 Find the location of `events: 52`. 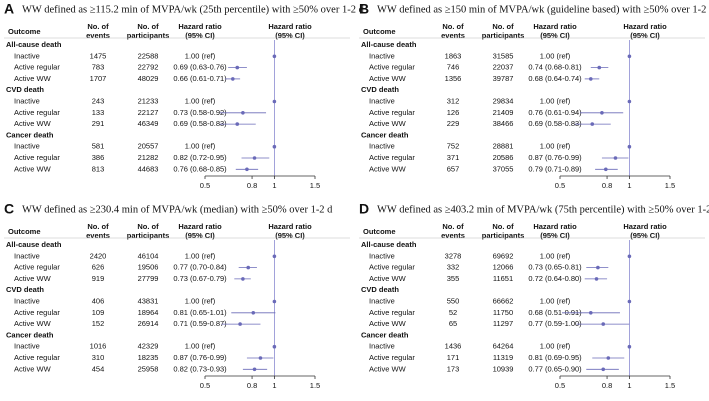

events: 52 is located at coordinates (453, 312).